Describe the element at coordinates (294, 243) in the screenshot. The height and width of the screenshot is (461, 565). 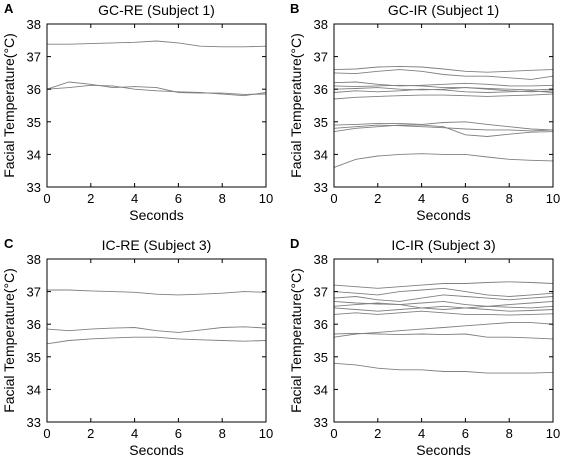
I see `panel-letter: D` at that location.